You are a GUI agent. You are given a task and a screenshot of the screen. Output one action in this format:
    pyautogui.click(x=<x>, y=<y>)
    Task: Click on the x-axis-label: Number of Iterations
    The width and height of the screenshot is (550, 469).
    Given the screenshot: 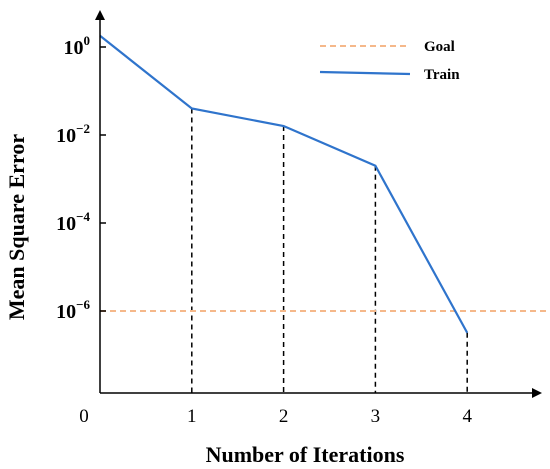 What is the action you would take?
    pyautogui.click(x=305, y=454)
    